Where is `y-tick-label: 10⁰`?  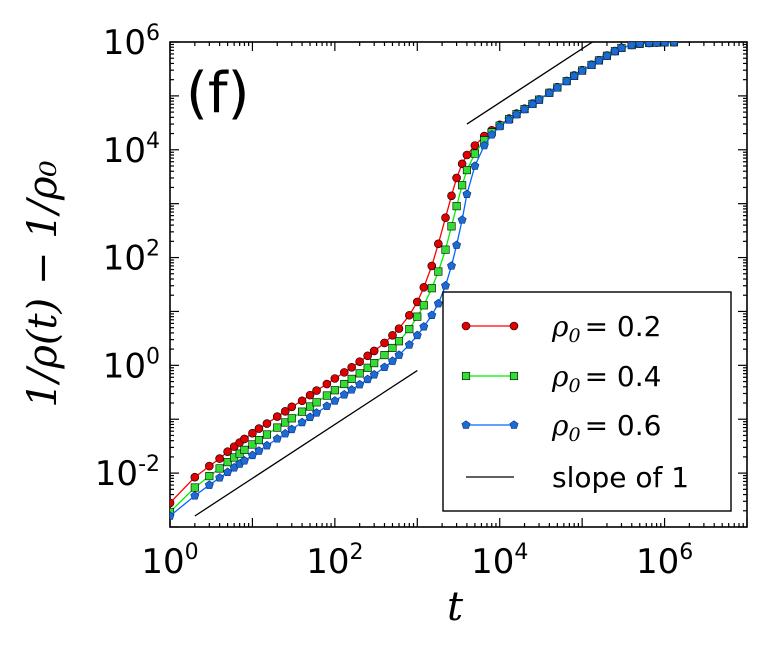
y-tick-label: 10⁰ is located at coordinates (131, 365).